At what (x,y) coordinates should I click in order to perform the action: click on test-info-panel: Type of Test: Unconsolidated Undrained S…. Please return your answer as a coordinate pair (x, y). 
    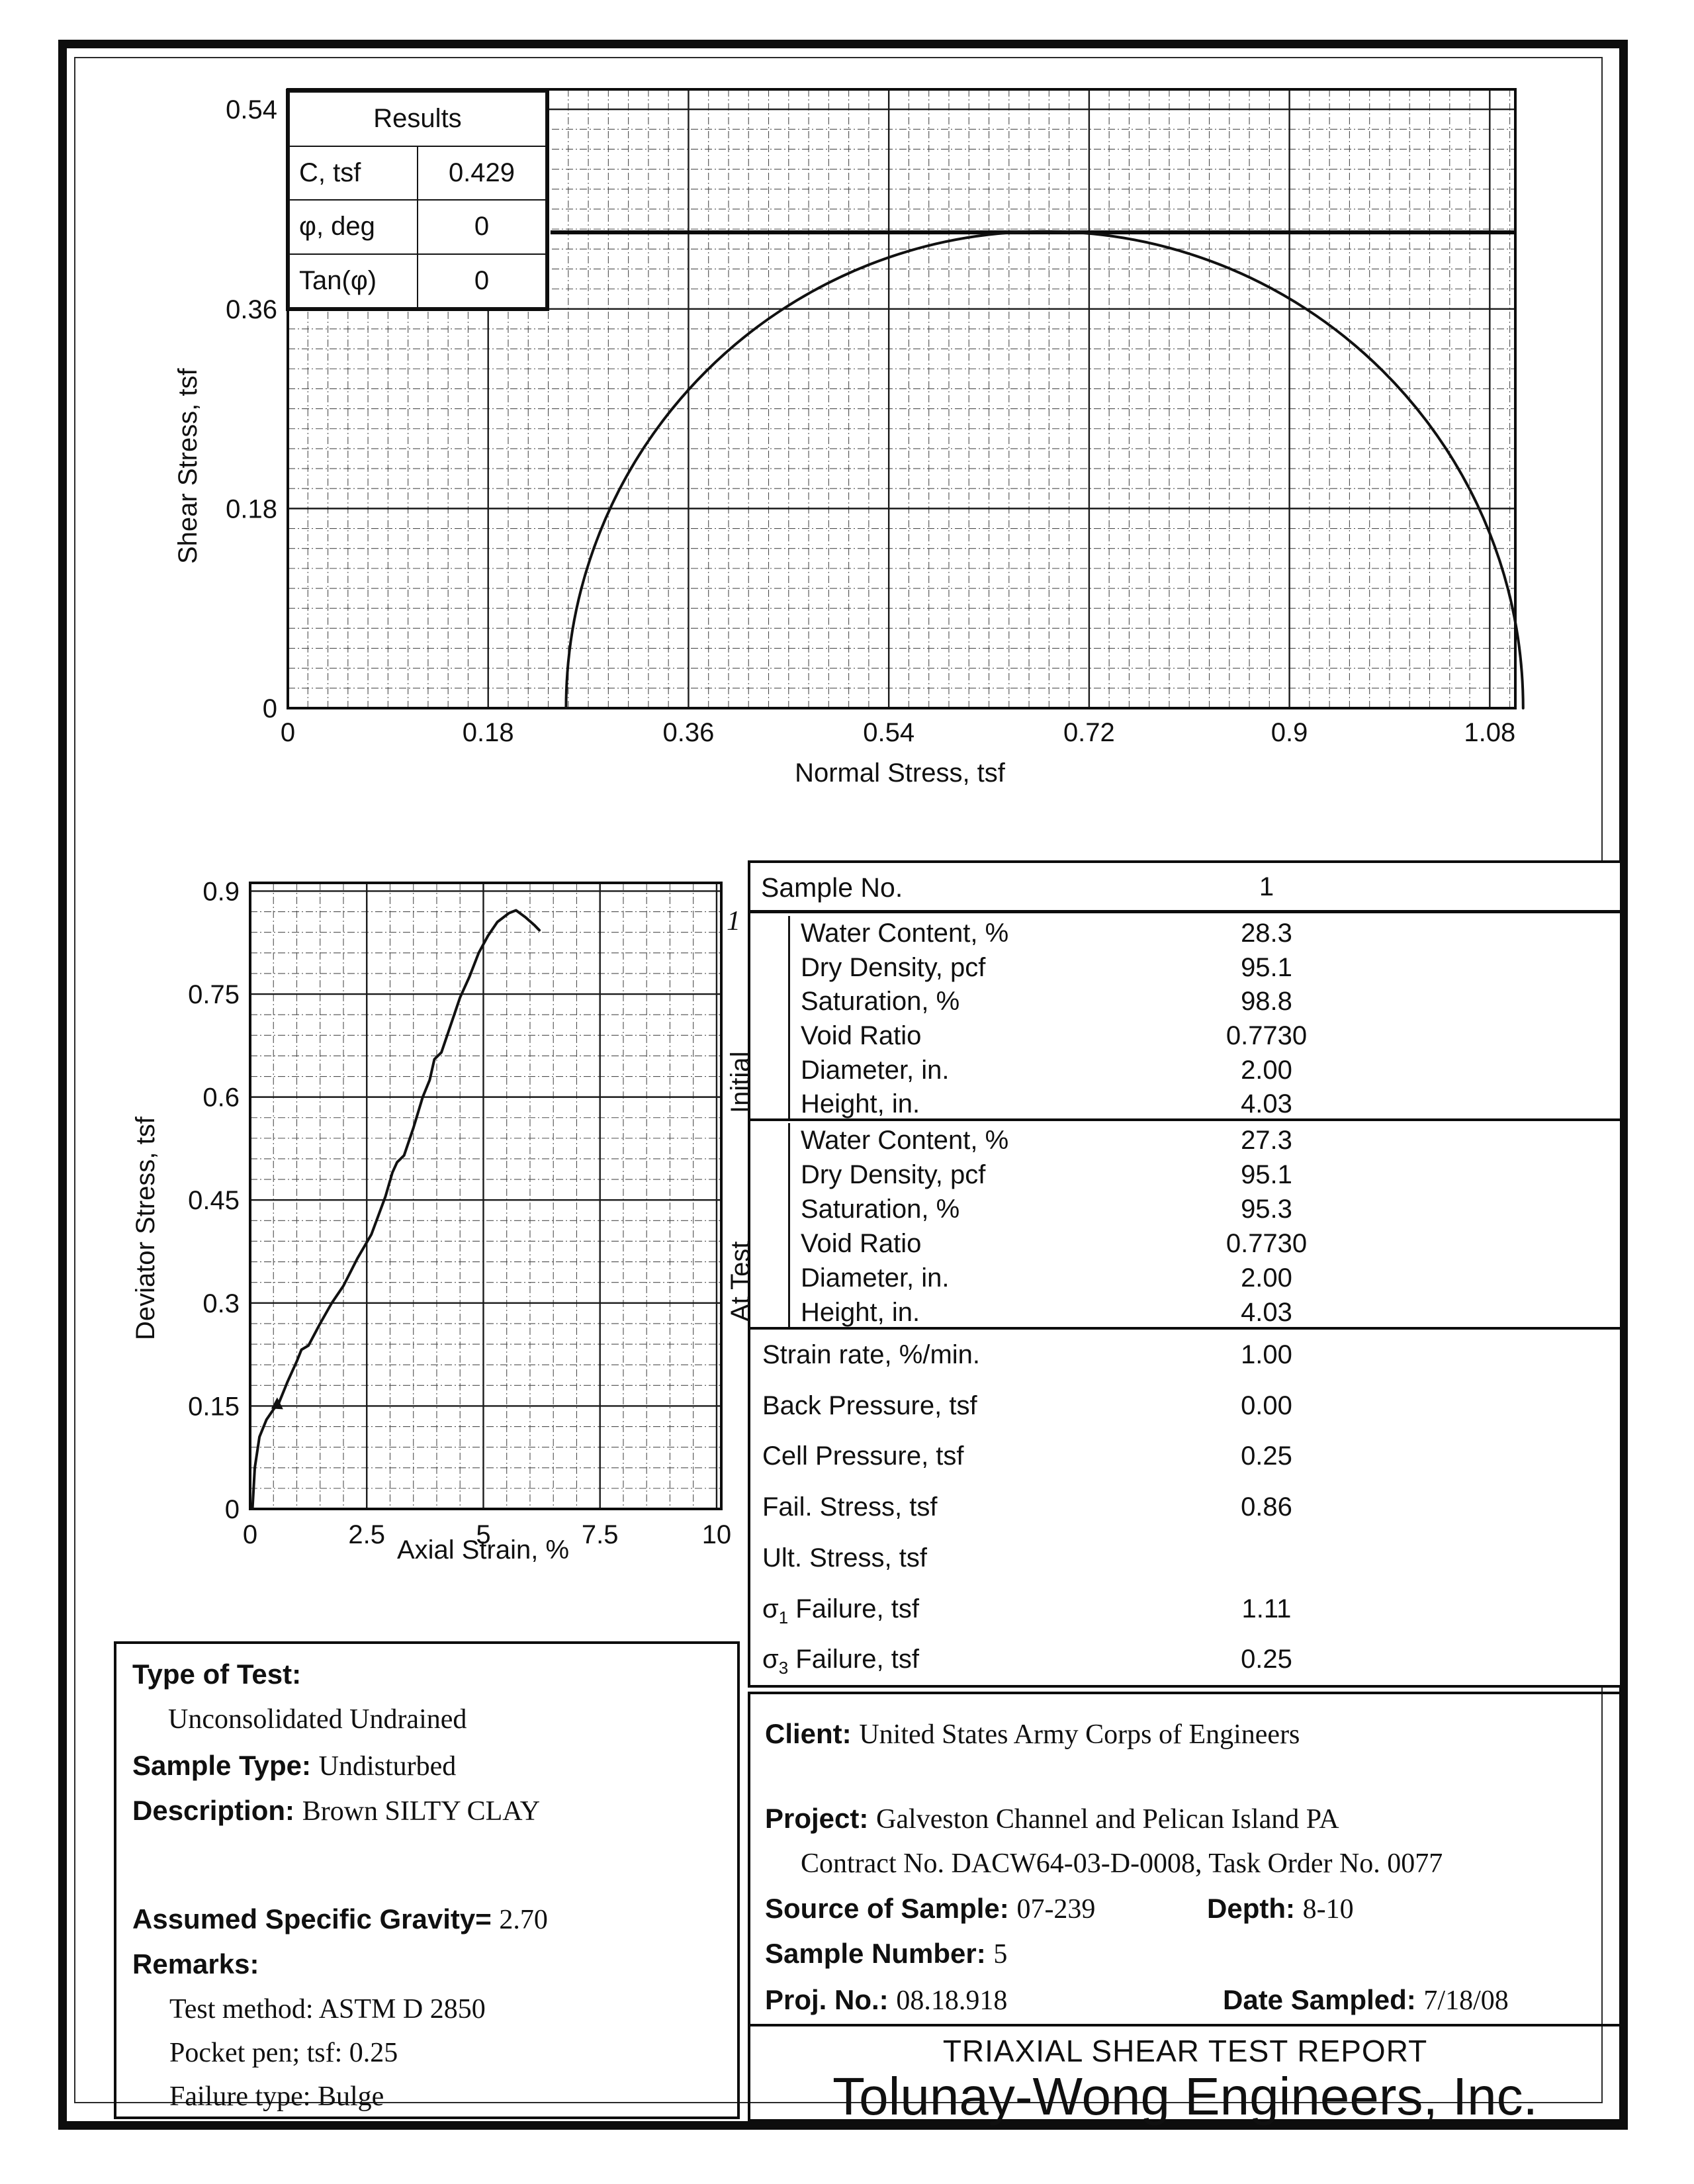
    Looking at the image, I should click on (427, 1880).